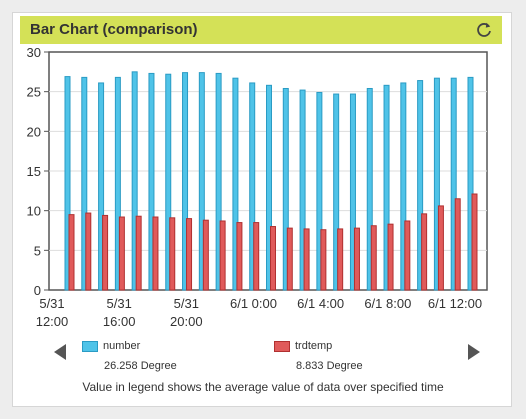 The height and width of the screenshot is (419, 526). I want to click on legend-value-trdtemp: 8.833 Degree, so click(329, 366).